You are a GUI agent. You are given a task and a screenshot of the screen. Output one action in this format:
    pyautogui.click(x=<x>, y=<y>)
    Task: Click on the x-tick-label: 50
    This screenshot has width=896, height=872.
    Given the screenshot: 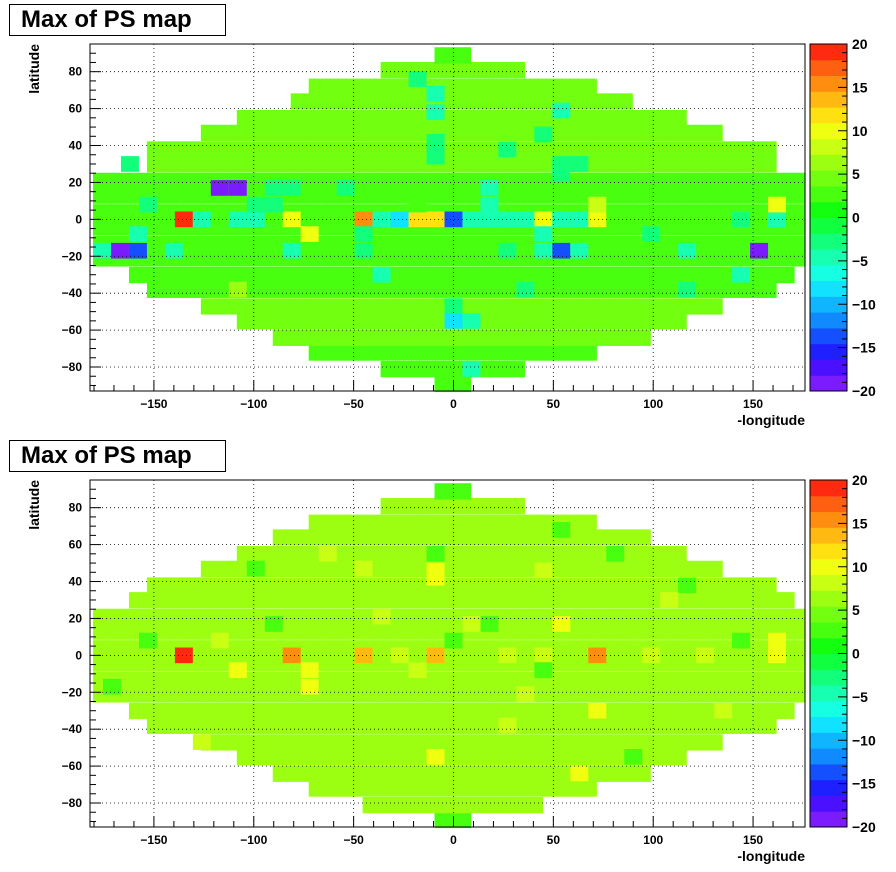 What is the action you would take?
    pyautogui.click(x=554, y=404)
    